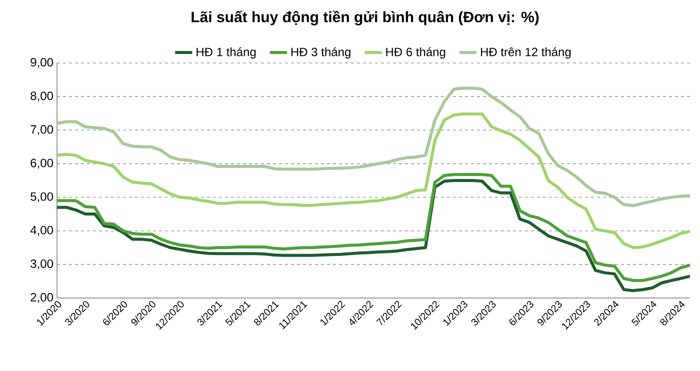  What do you see at coordinates (42, 130) in the screenshot?
I see `y-tick-label: 7,00` at bounding box center [42, 130].